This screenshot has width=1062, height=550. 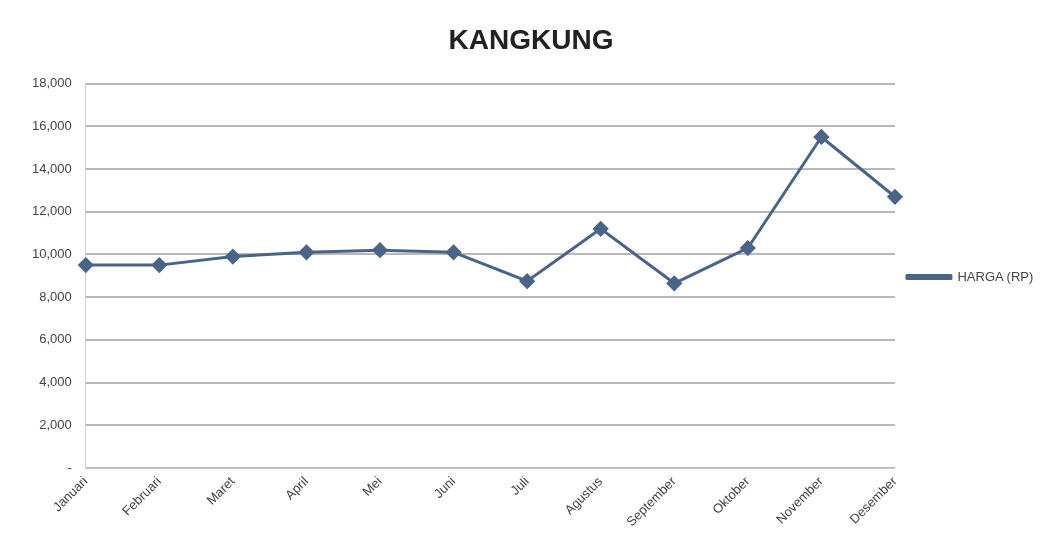 I want to click on chart-title: KANGKUNG, so click(x=531, y=39).